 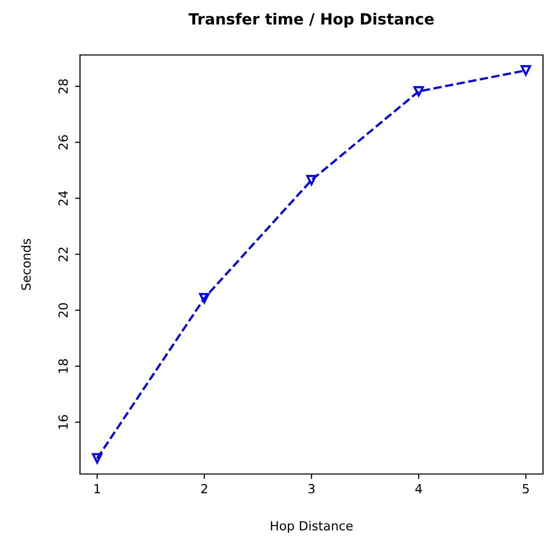 I want to click on x-tick-label: 1, so click(x=97, y=489).